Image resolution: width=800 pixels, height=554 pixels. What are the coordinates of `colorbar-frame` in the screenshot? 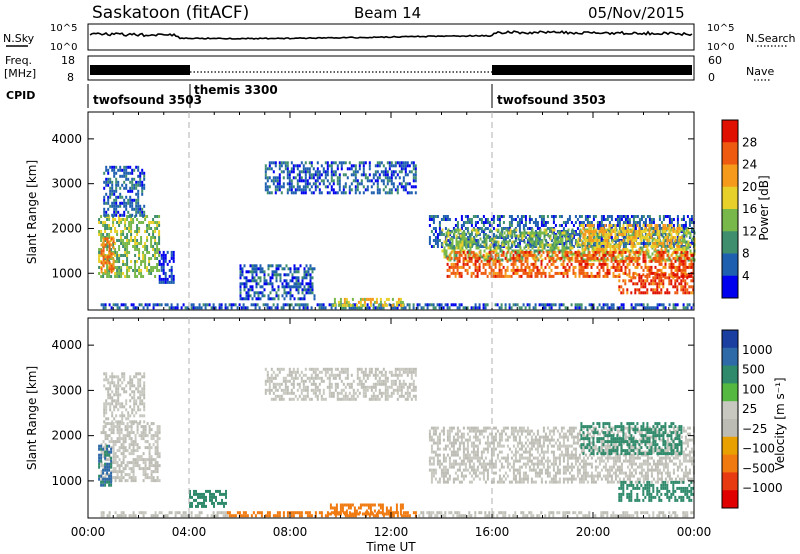 It's located at (730, 209).